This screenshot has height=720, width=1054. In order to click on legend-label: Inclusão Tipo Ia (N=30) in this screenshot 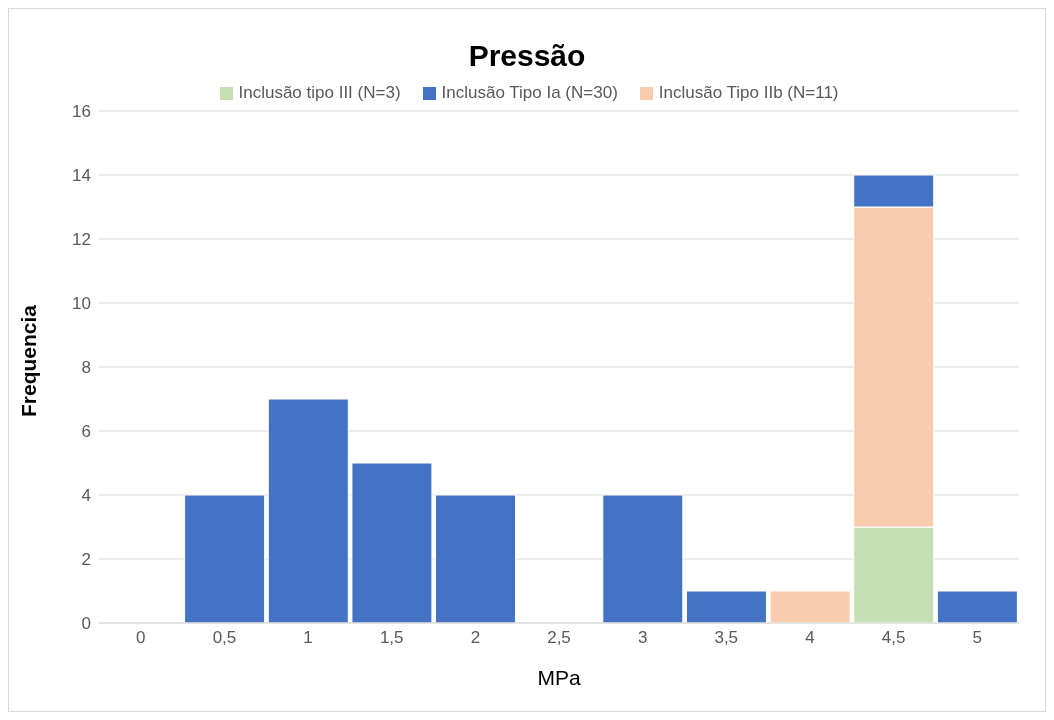, I will do `click(529, 93)`.